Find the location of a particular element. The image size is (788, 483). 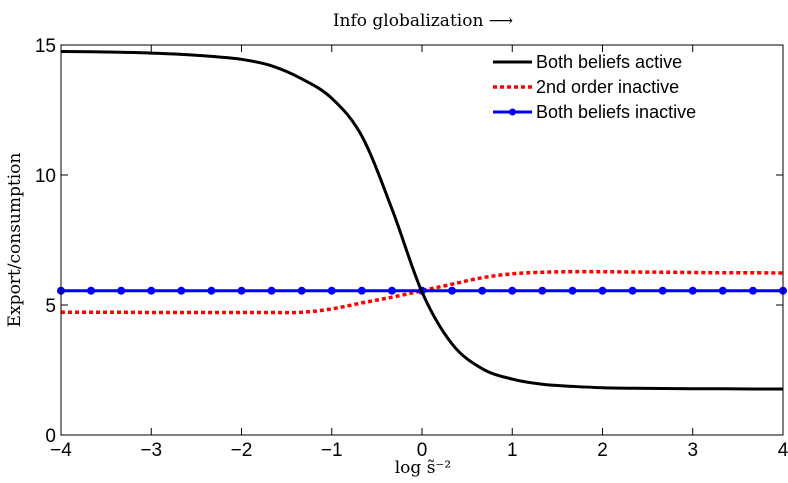

y-tick-label: 5 is located at coordinates (50, 306).